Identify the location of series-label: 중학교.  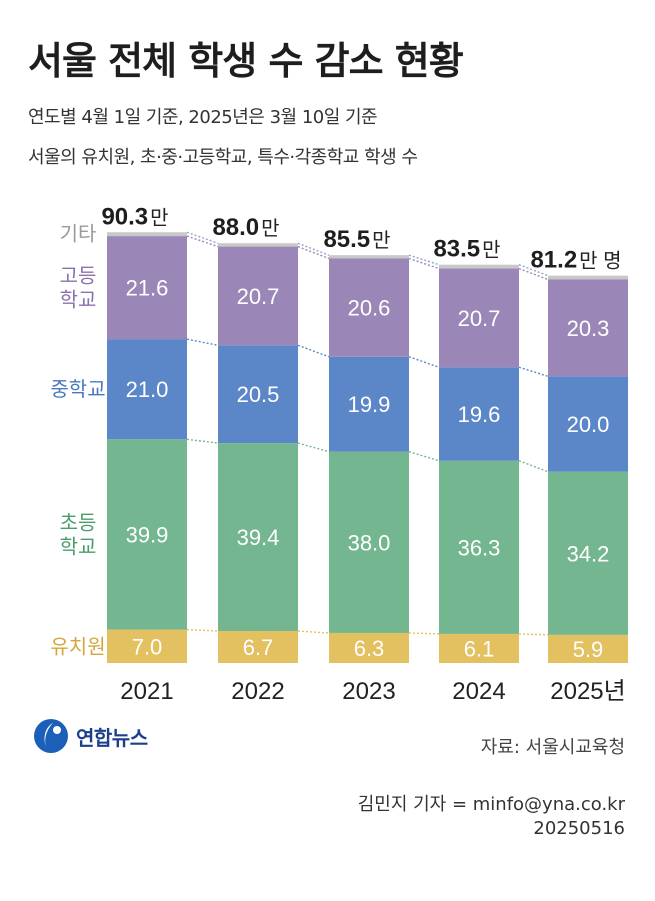
(77, 389).